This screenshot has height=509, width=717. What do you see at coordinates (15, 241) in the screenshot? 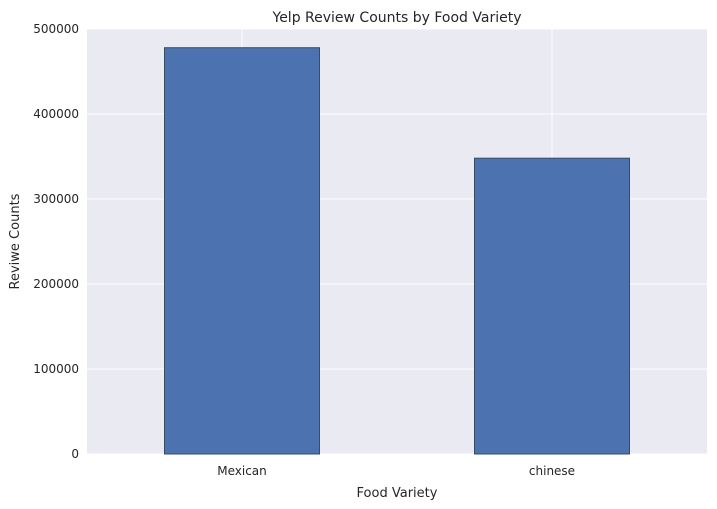
I see `y-axis-label: Reviwe Counts` at bounding box center [15, 241].